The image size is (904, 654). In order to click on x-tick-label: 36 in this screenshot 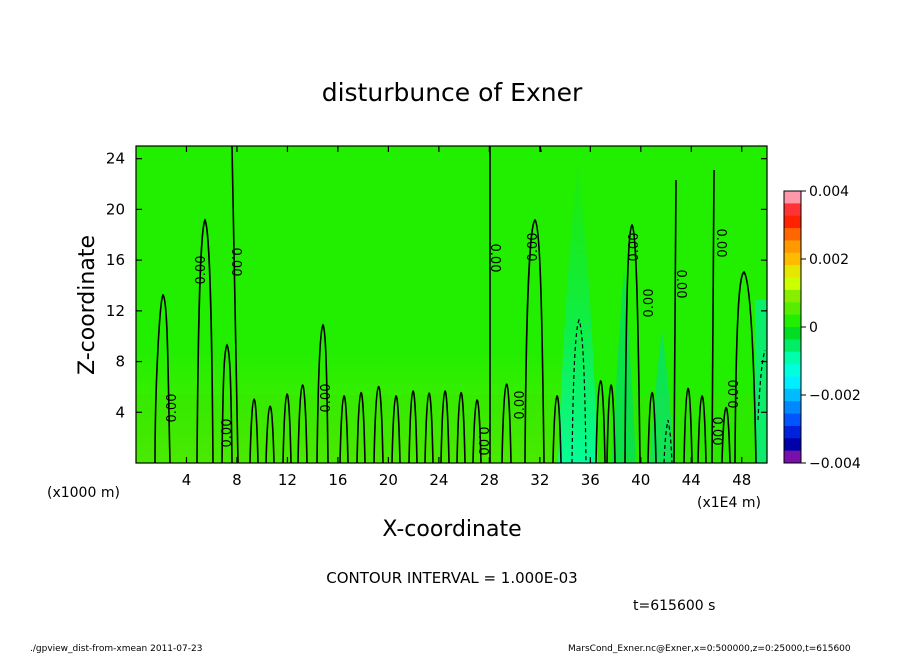, I will do `click(590, 480)`.